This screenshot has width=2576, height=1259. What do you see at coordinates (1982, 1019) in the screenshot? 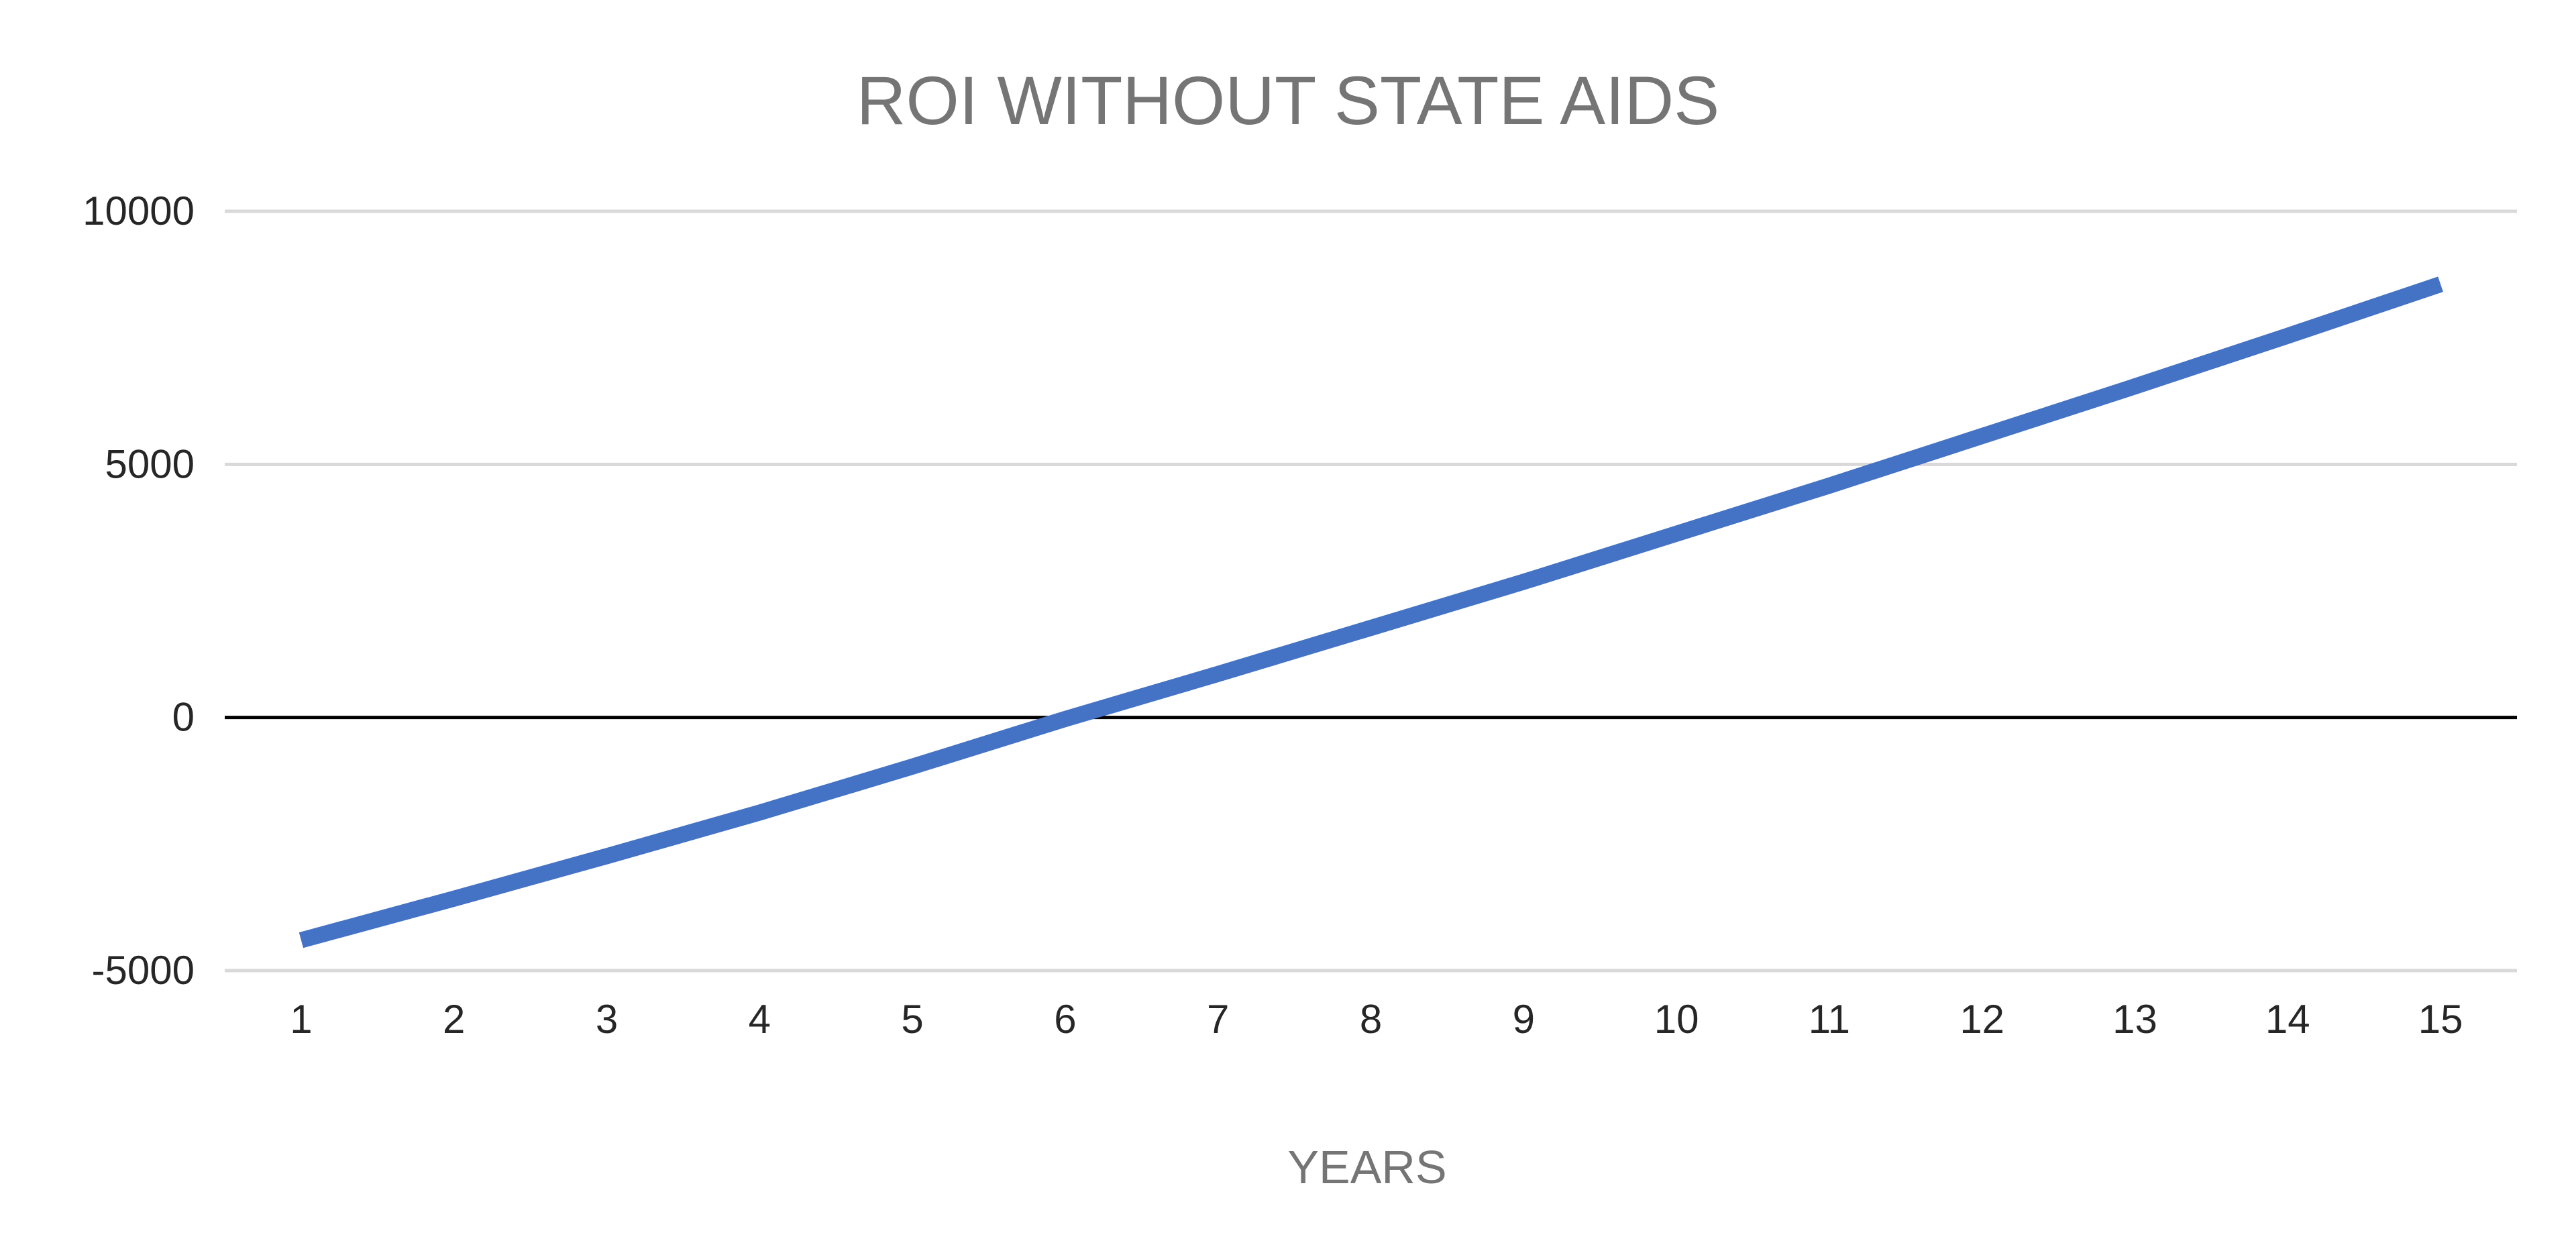
I see `x-tick-label: 12` at bounding box center [1982, 1019].